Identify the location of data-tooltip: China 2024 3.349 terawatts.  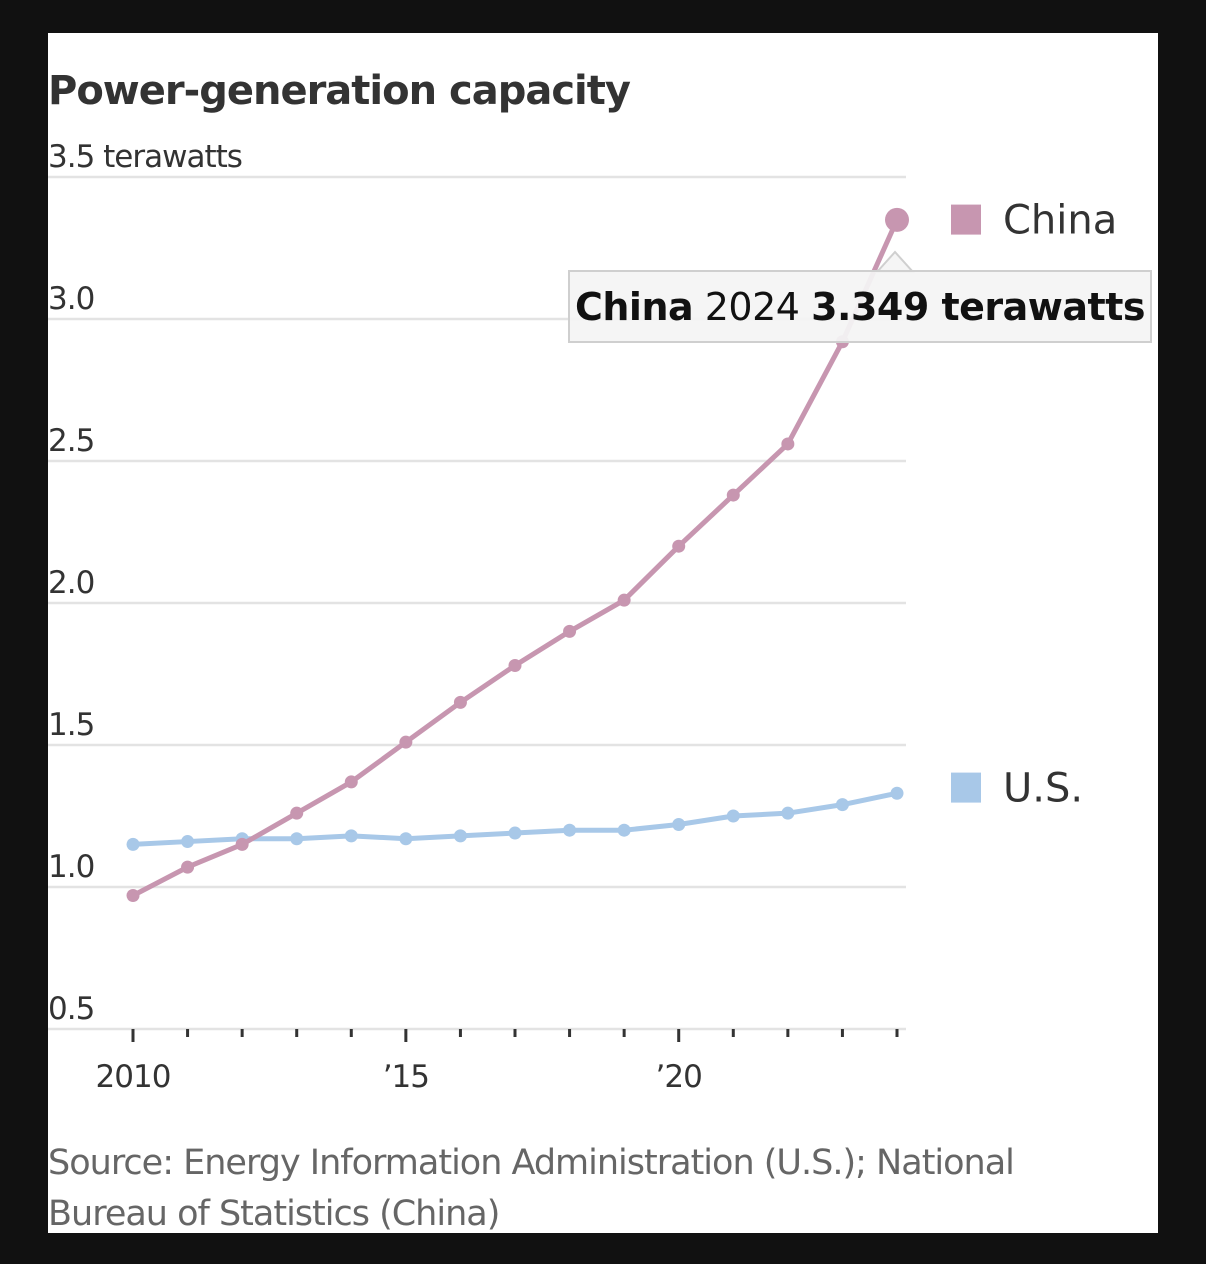
(860, 306).